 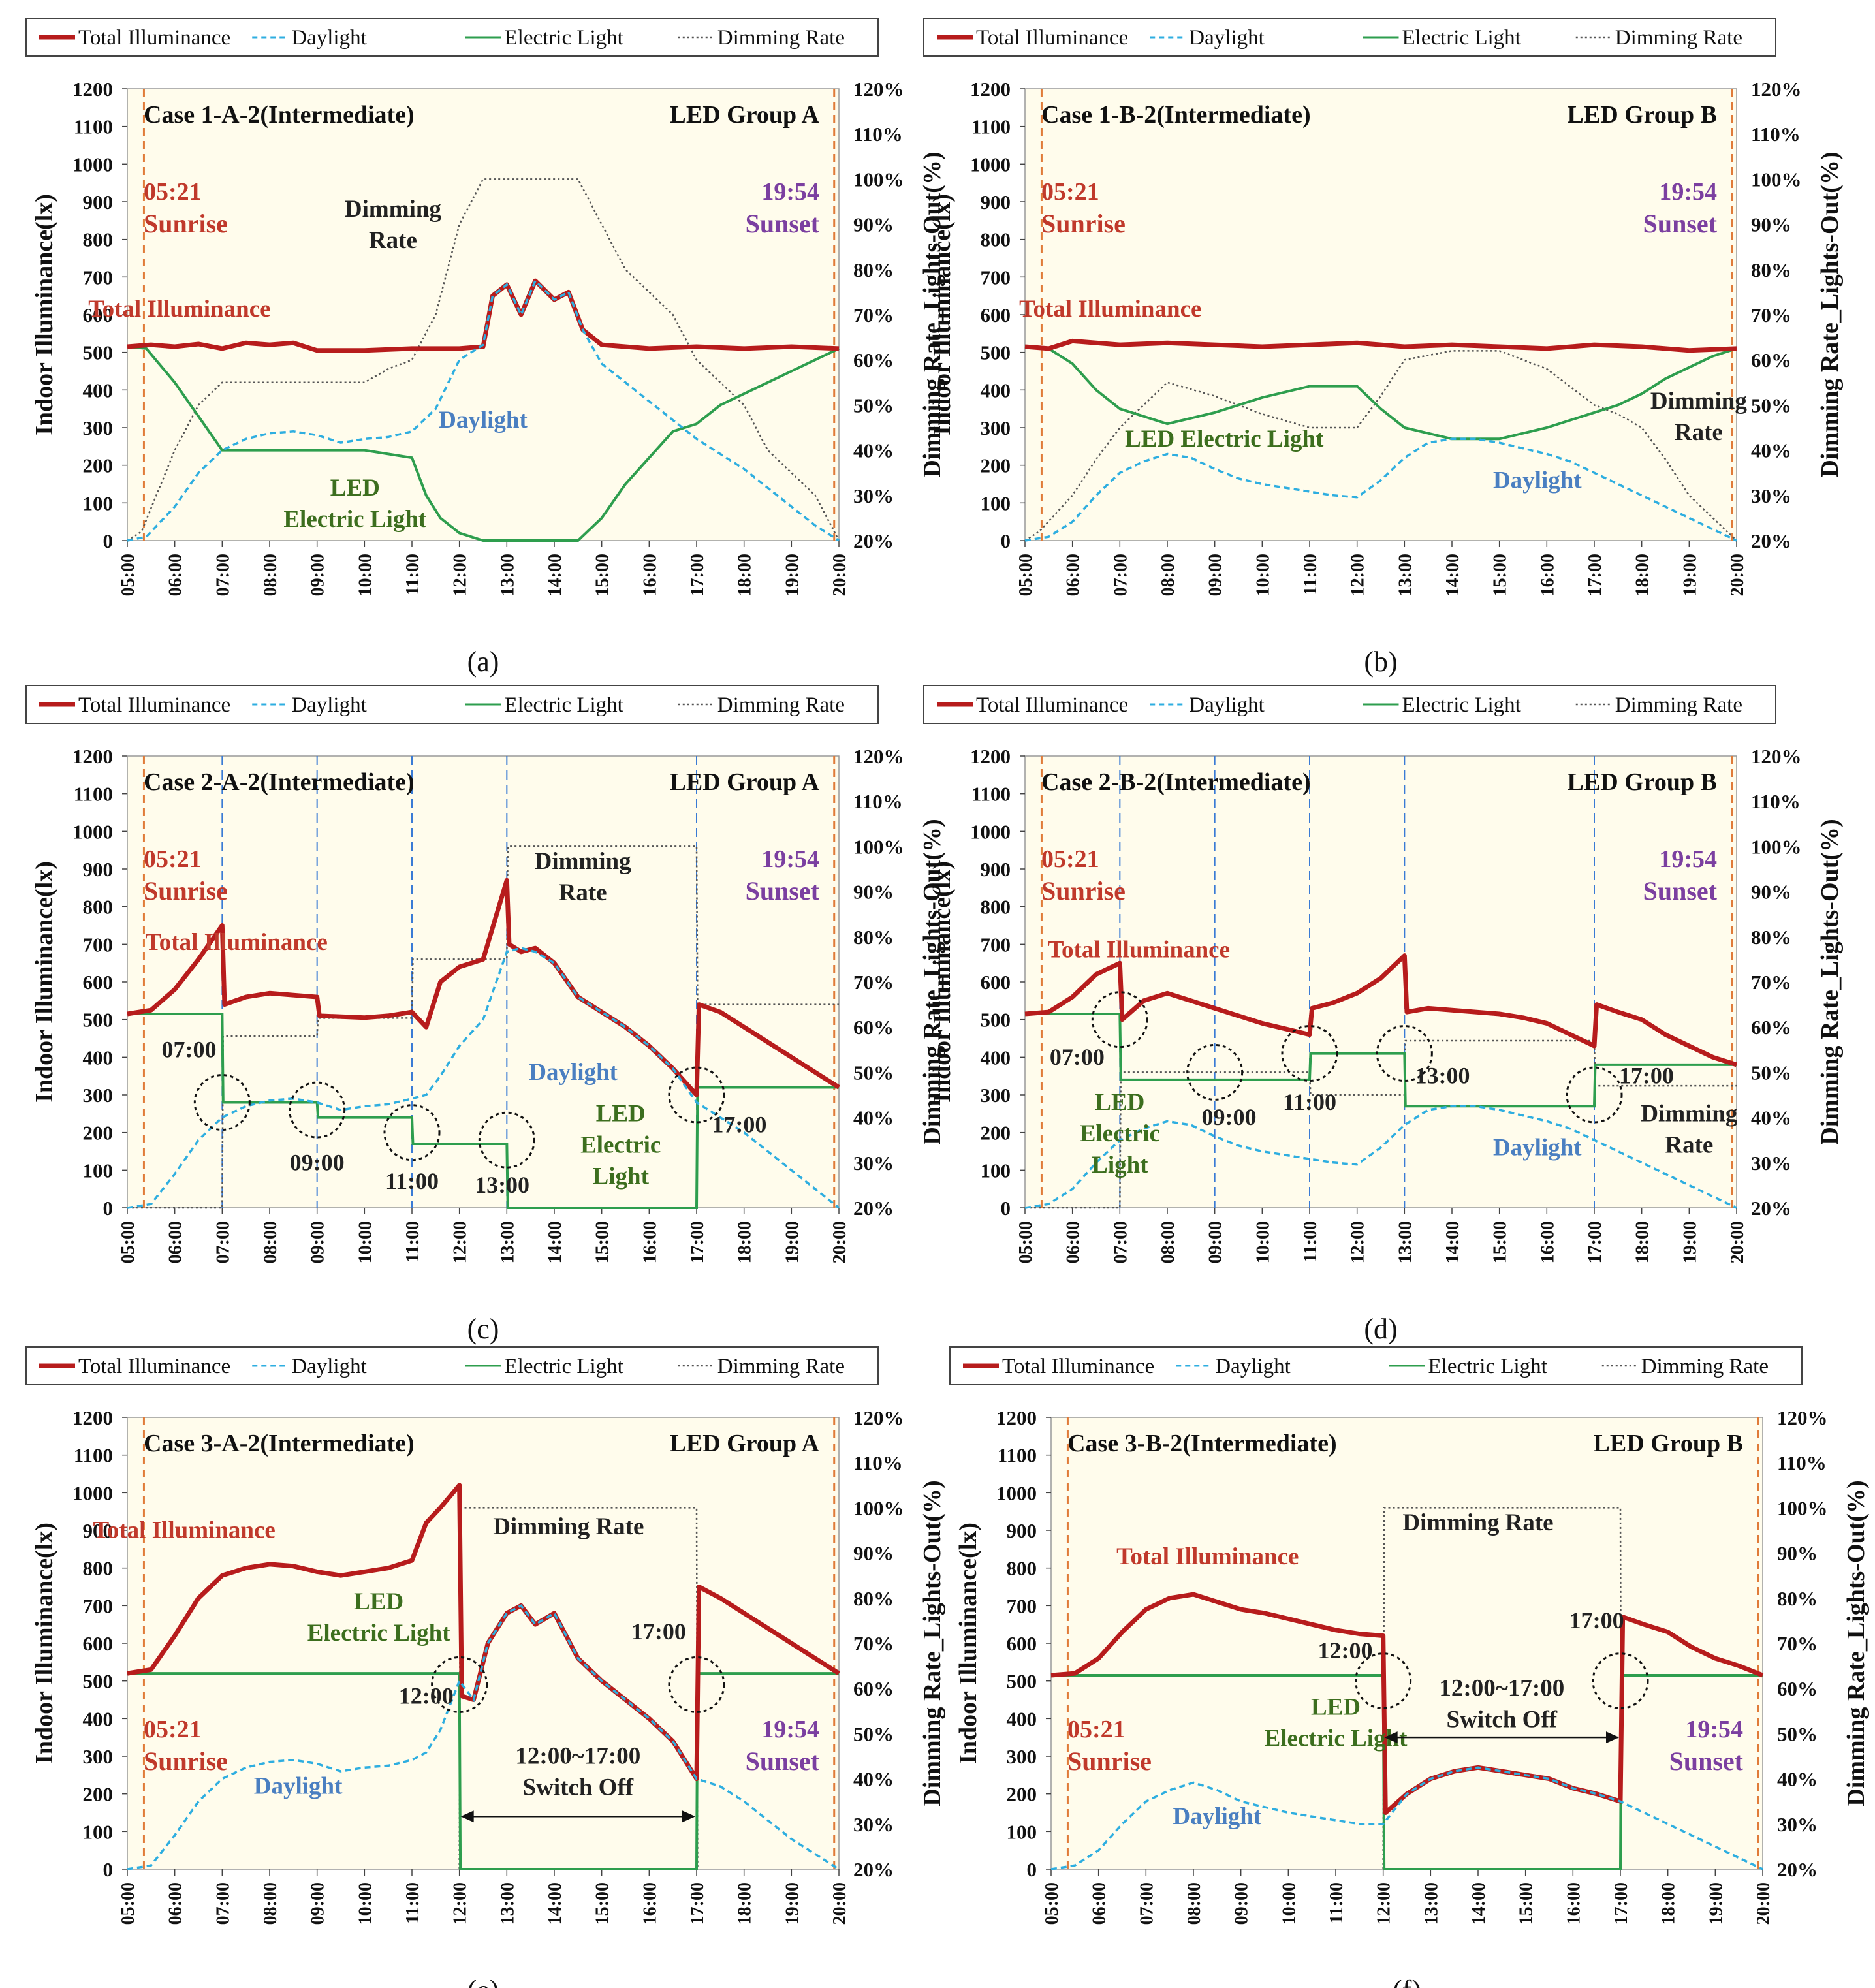 What do you see at coordinates (502, 1185) in the screenshot?
I see `time-label: 13:00` at bounding box center [502, 1185].